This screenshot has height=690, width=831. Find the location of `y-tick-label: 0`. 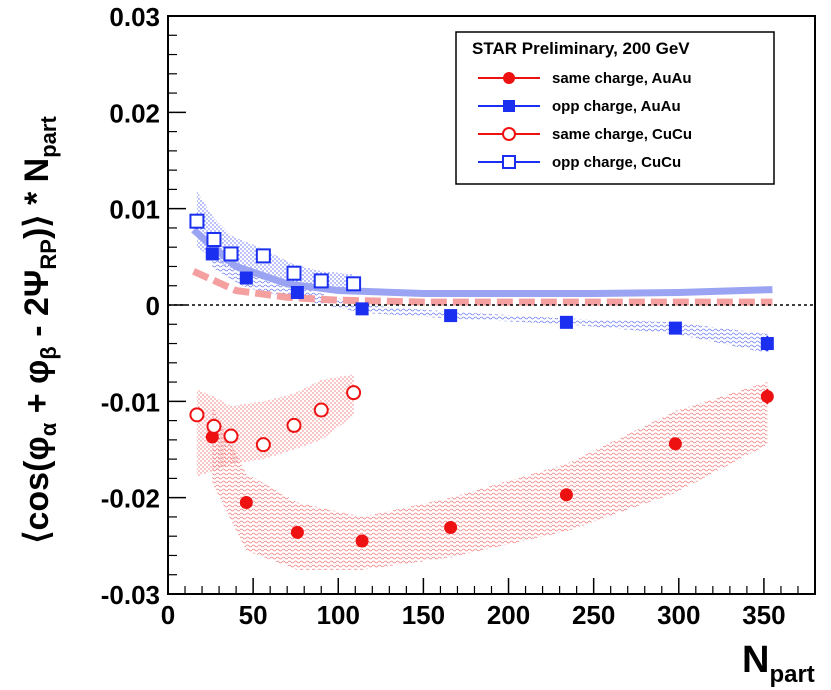

y-tick-label: 0 is located at coordinates (153, 306).